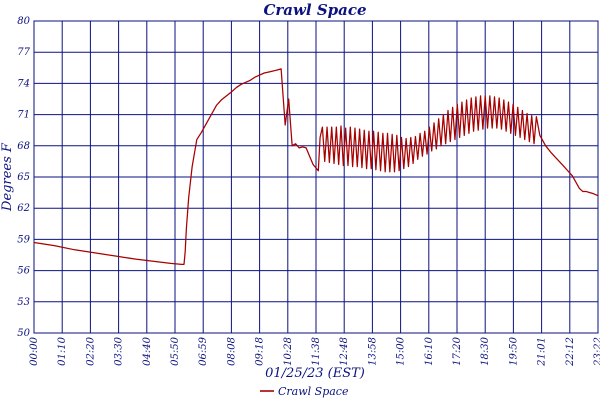  What do you see at coordinates (23, 333) in the screenshot?
I see `y-tick-label: 50` at bounding box center [23, 333].